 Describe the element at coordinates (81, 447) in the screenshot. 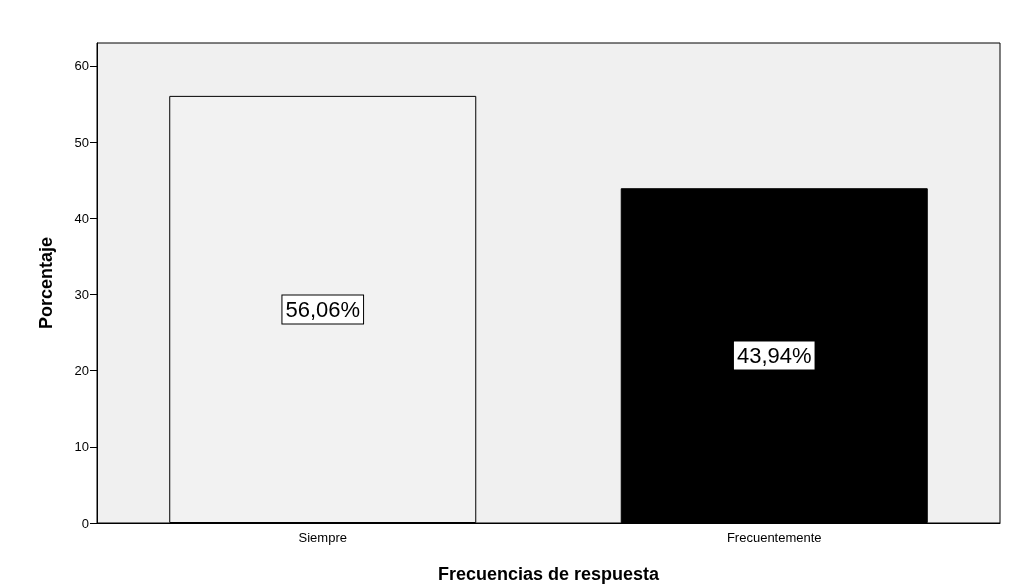

I see `y-tick-label: 10` at that location.